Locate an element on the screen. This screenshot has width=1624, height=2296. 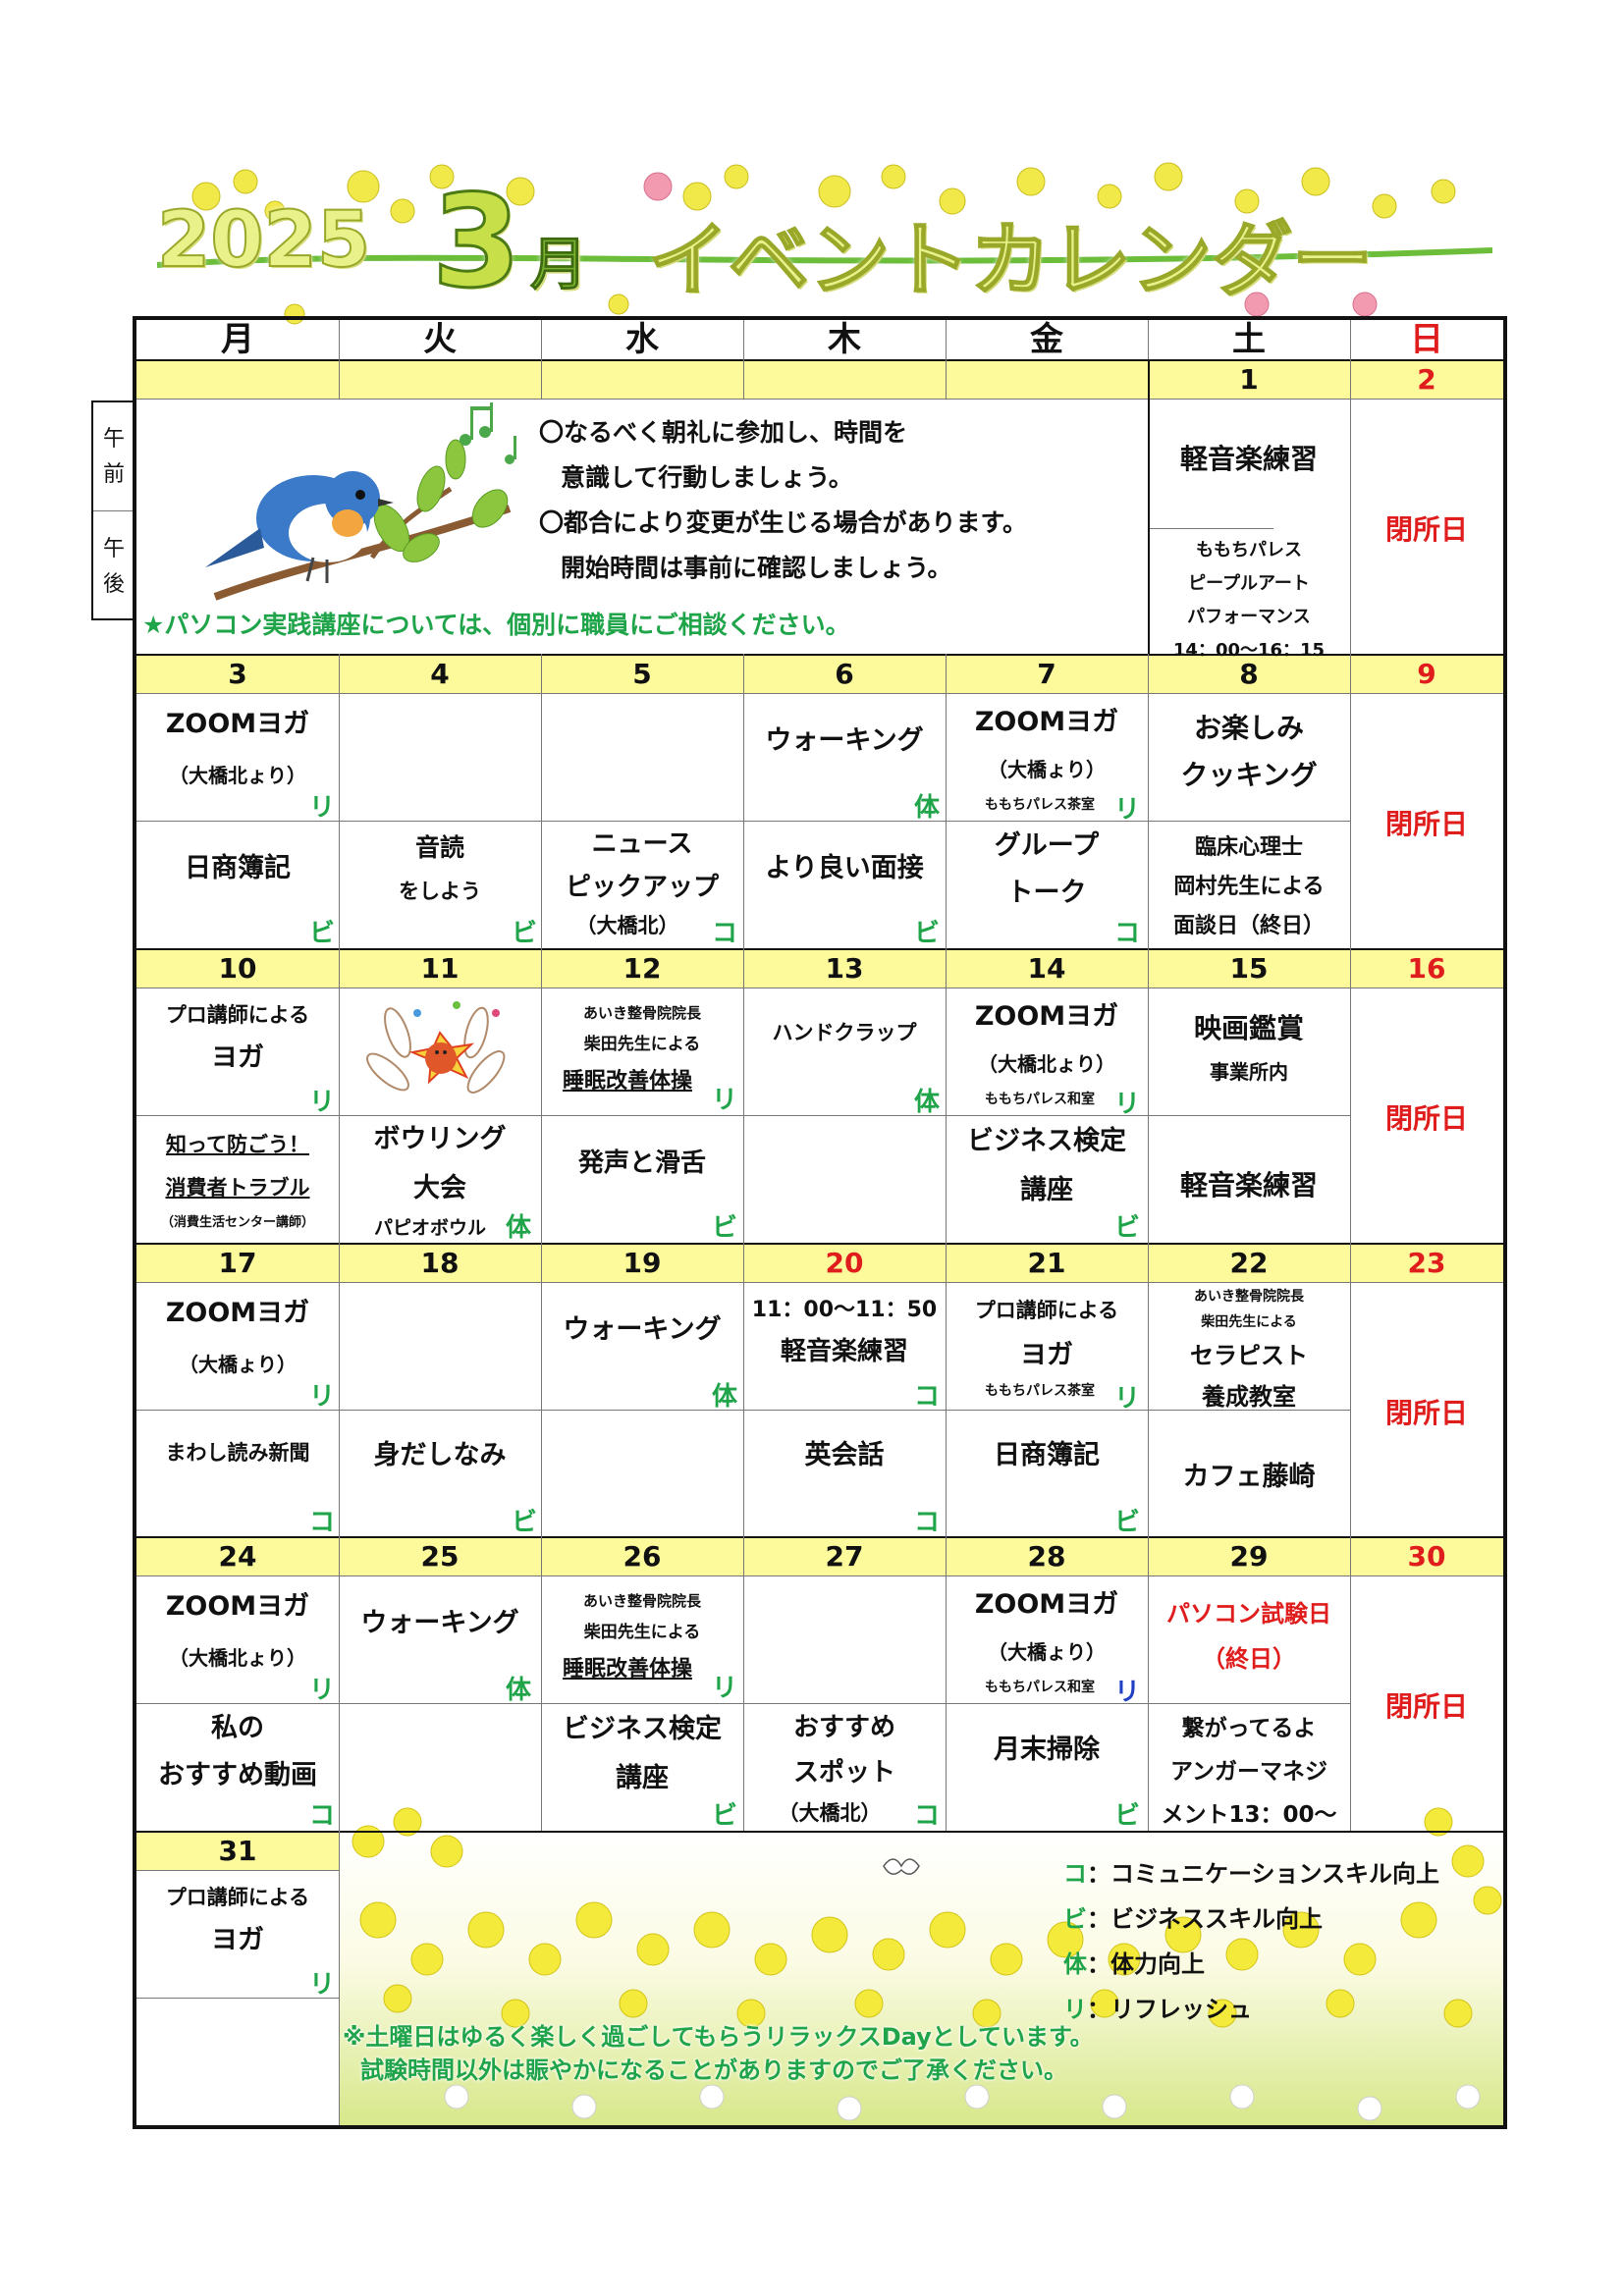
date-12: 12 is located at coordinates (642, 969).